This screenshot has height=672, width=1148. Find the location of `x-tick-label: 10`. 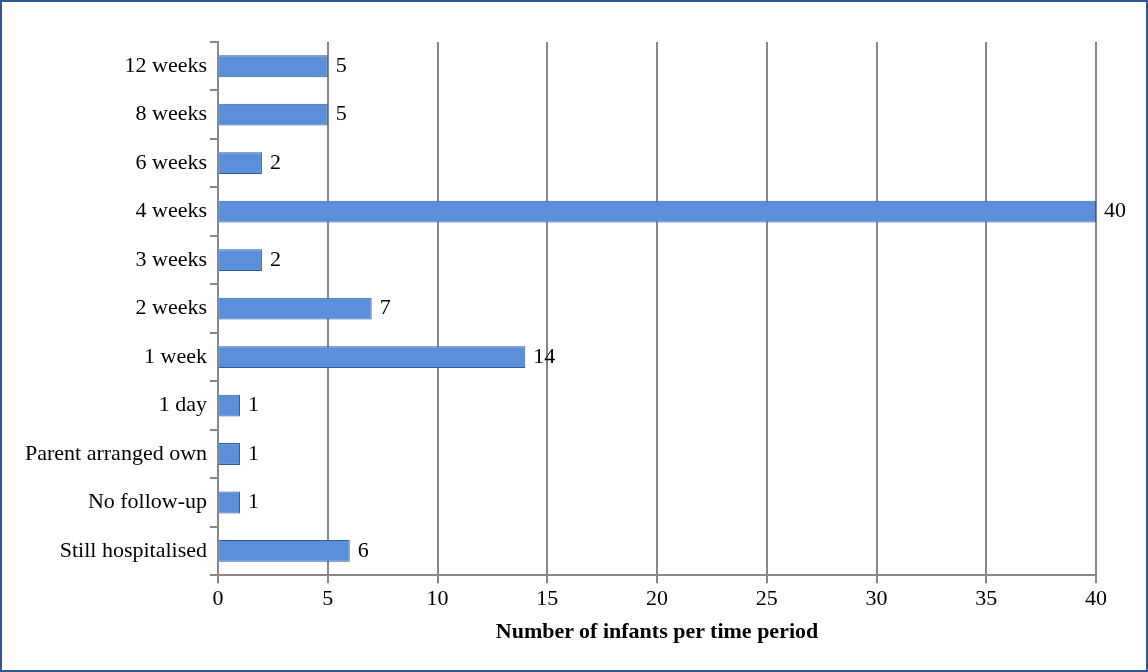

x-tick-label: 10 is located at coordinates (437, 598).